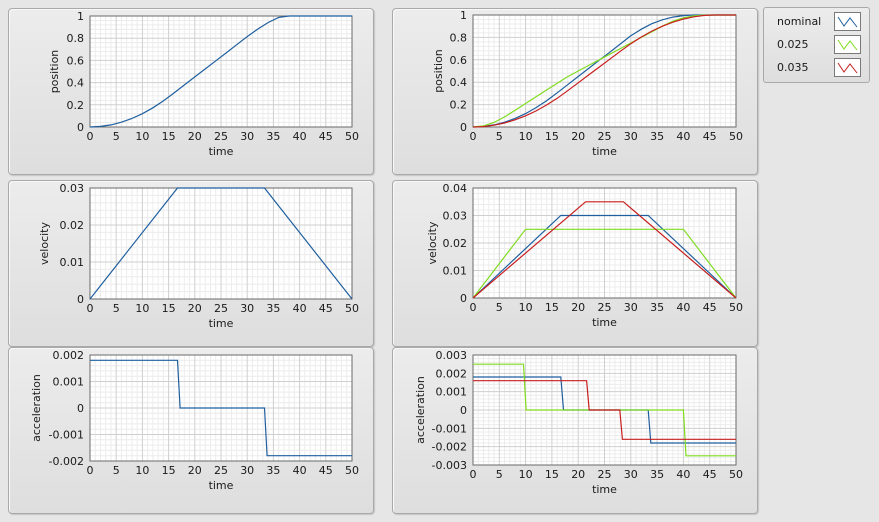 This screenshot has width=879, height=522. Describe the element at coordinates (452, 355) in the screenshot. I see `y-tick-label: 0.003` at that location.